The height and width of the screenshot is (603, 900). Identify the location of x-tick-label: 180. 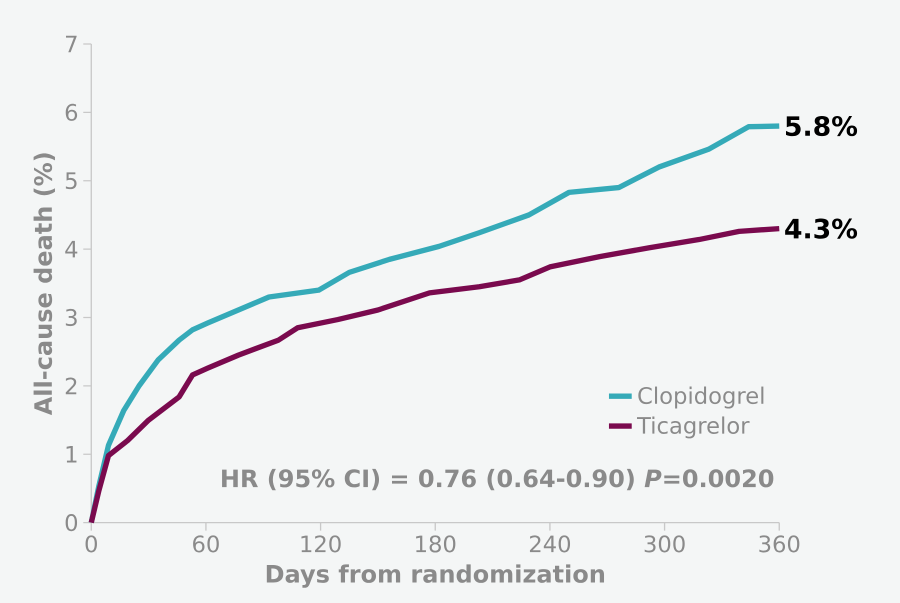
(436, 543).